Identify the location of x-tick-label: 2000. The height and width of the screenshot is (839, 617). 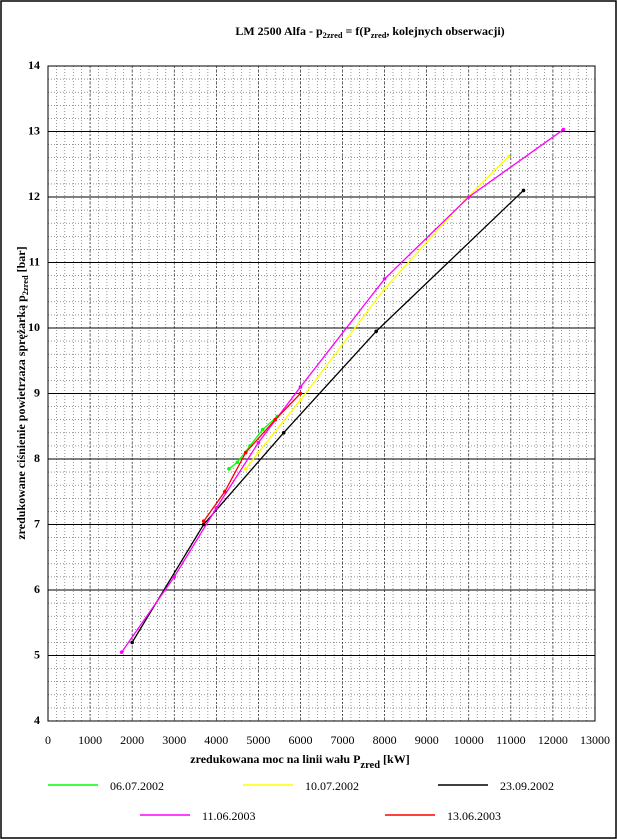
(132, 740).